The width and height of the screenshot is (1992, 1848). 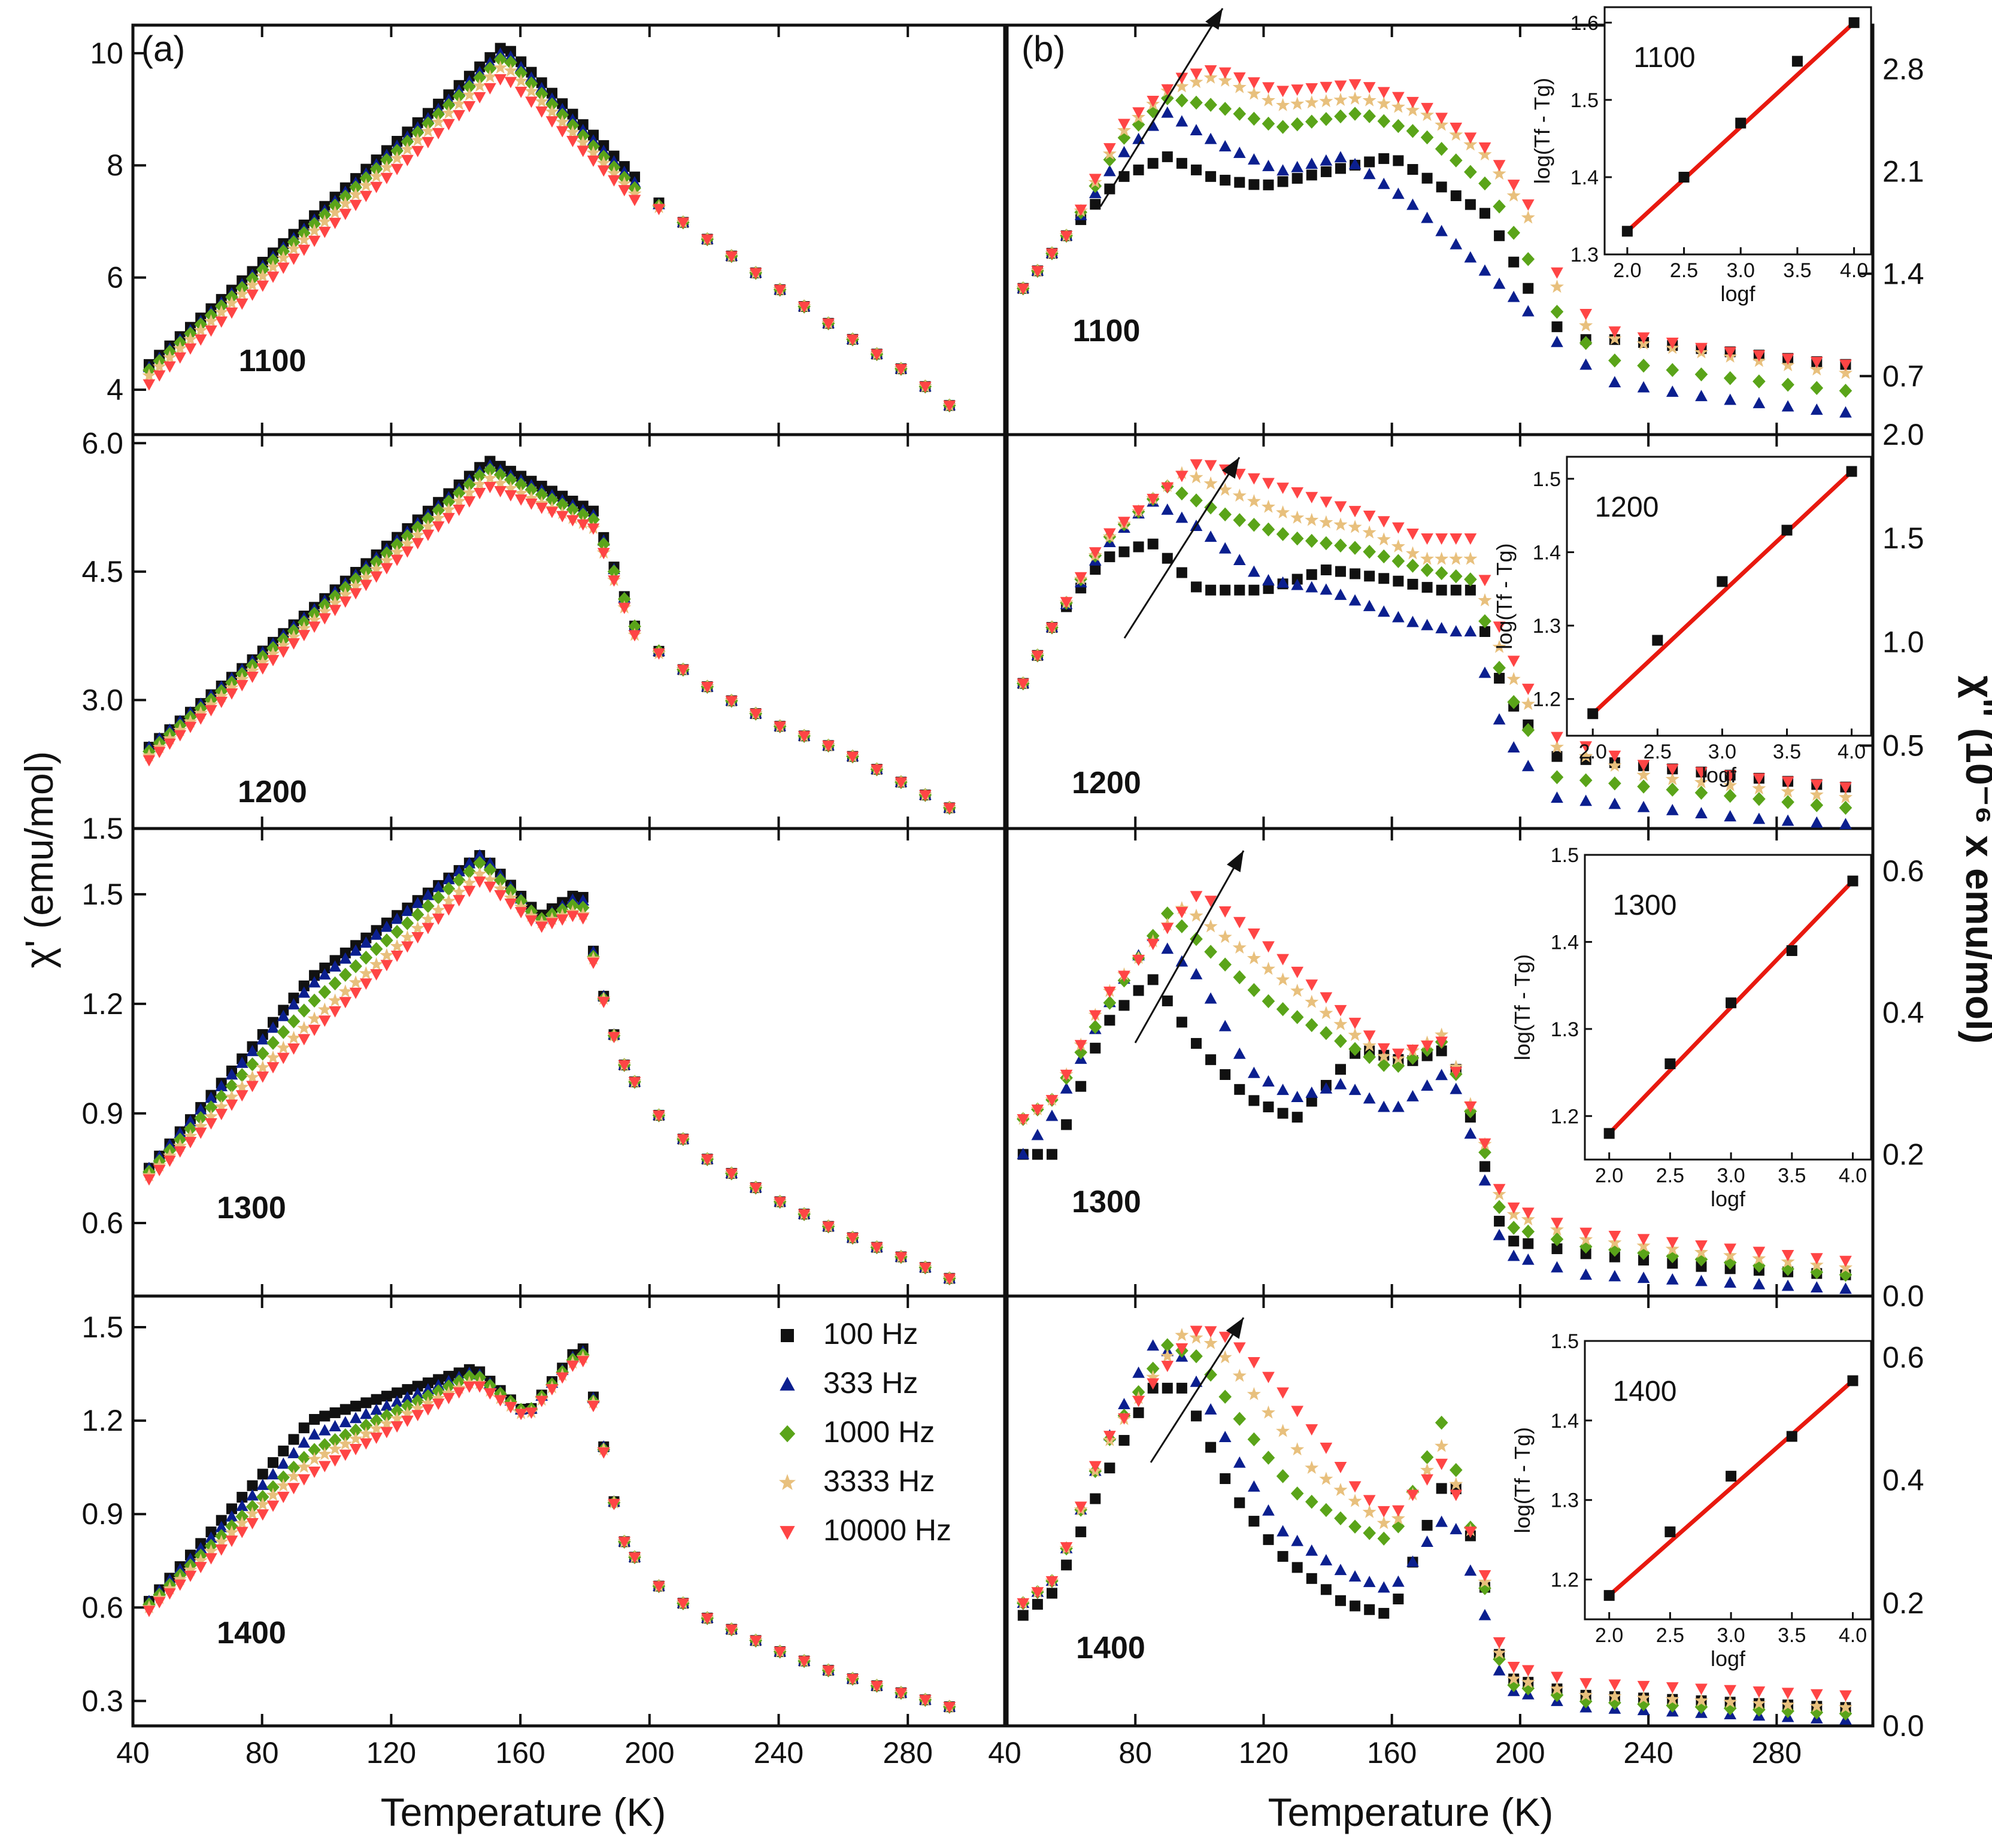 I want to click on right-y-tick-label: 0.6, so click(x=1903, y=1357).